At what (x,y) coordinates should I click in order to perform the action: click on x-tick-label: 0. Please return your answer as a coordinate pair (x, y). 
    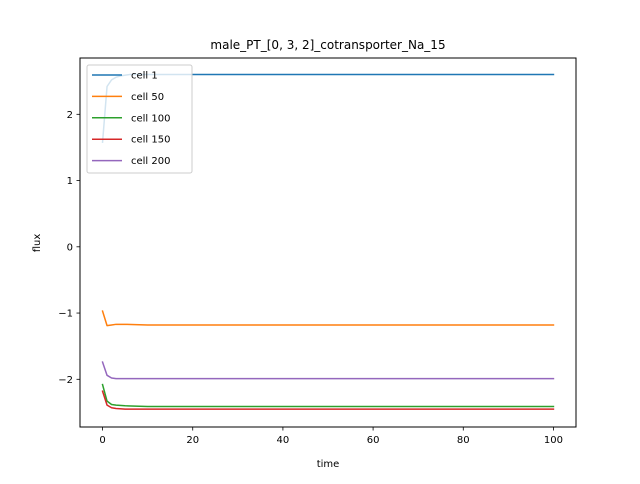
    Looking at the image, I should click on (102, 440).